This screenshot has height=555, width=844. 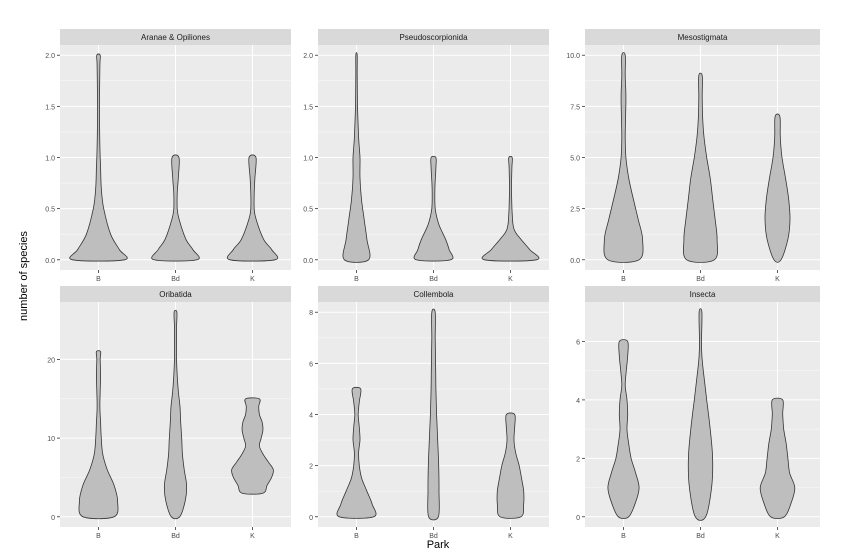 I want to click on y-tick-label: 2.5, so click(x=575, y=210).